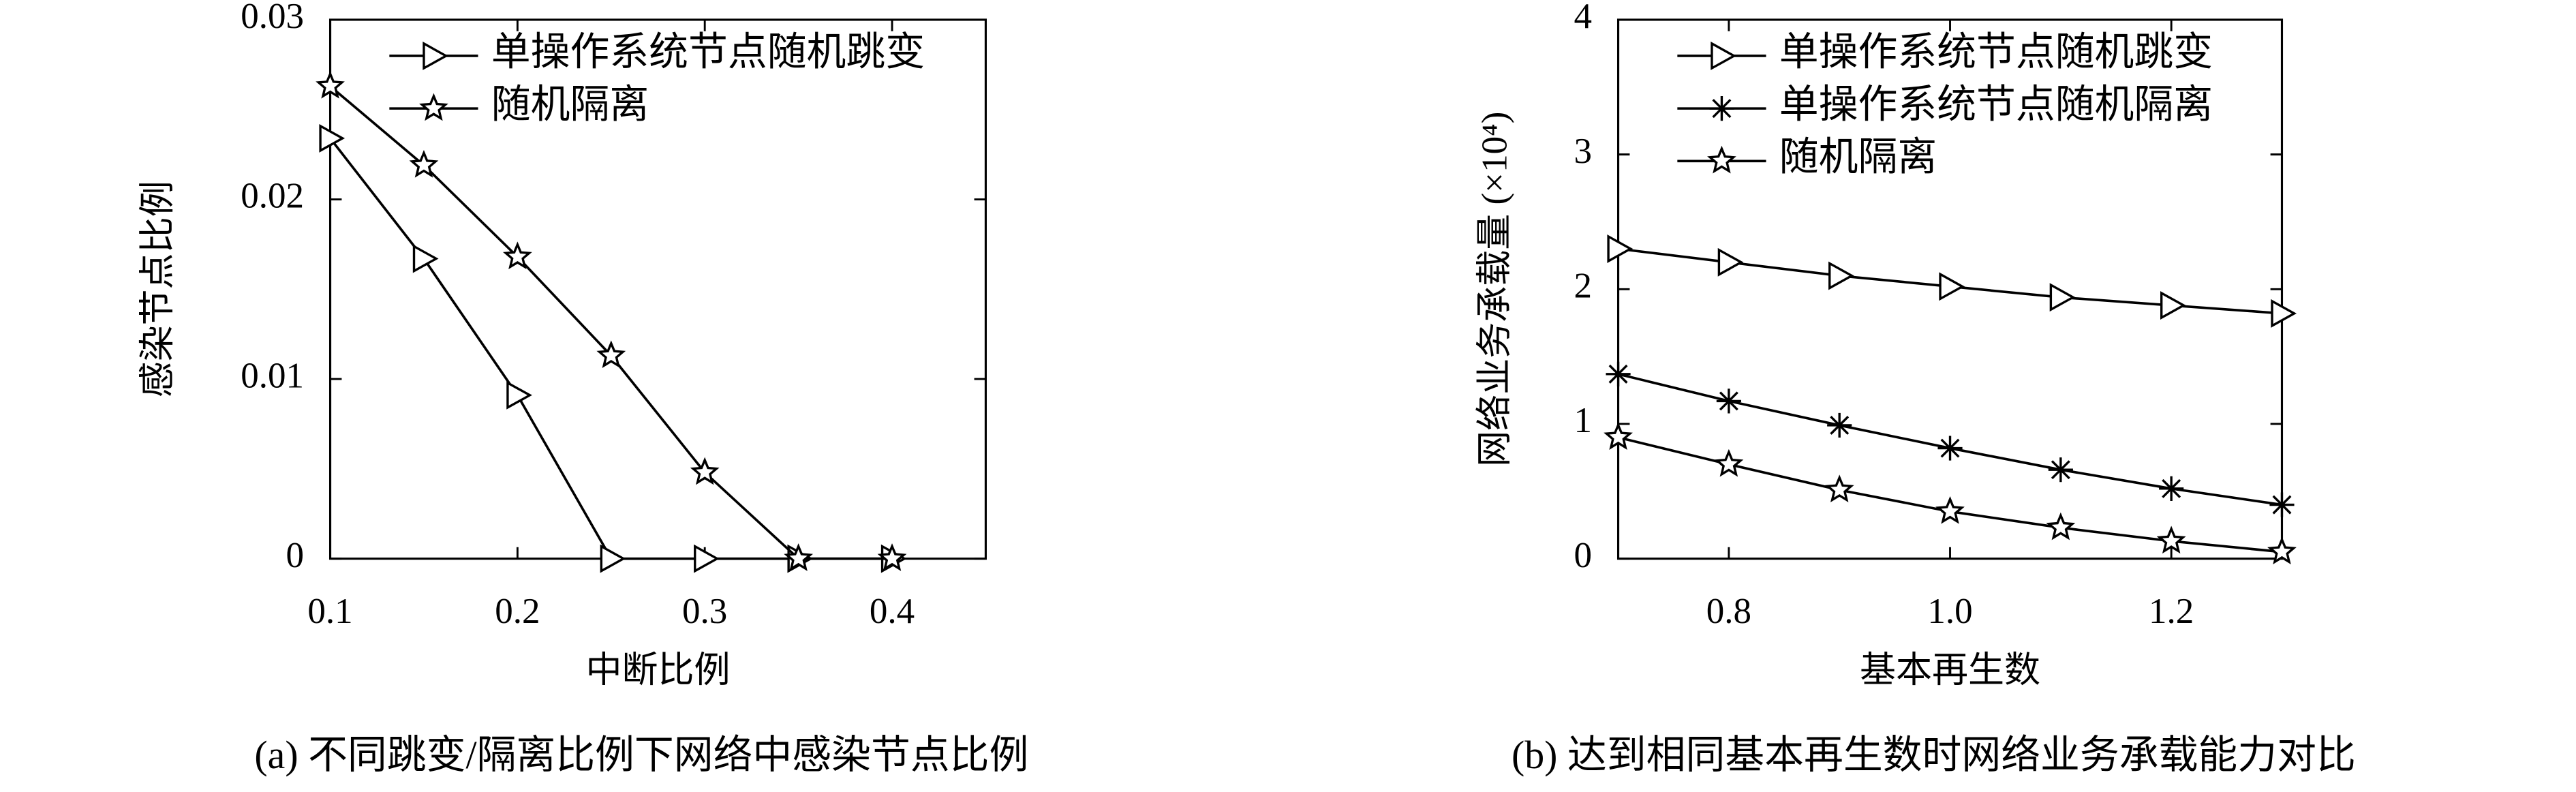 The image size is (2576, 792). What do you see at coordinates (657, 670) in the screenshot?
I see `x-axis-label: 中断比例` at bounding box center [657, 670].